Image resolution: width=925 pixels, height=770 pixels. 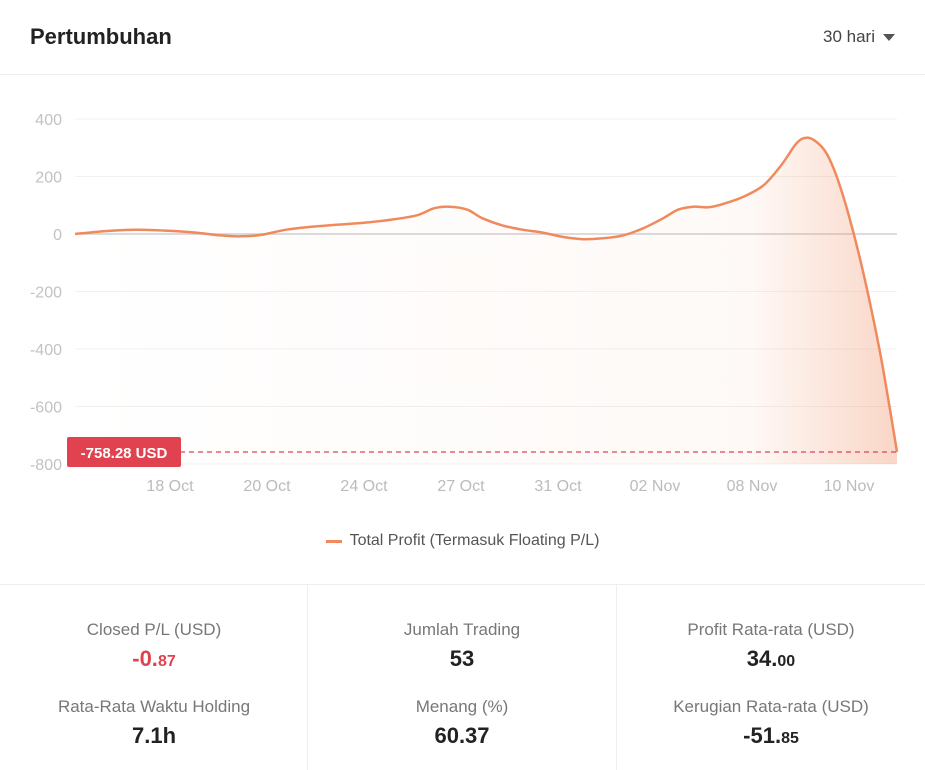 I want to click on stat-value-int: -0., so click(x=145, y=658).